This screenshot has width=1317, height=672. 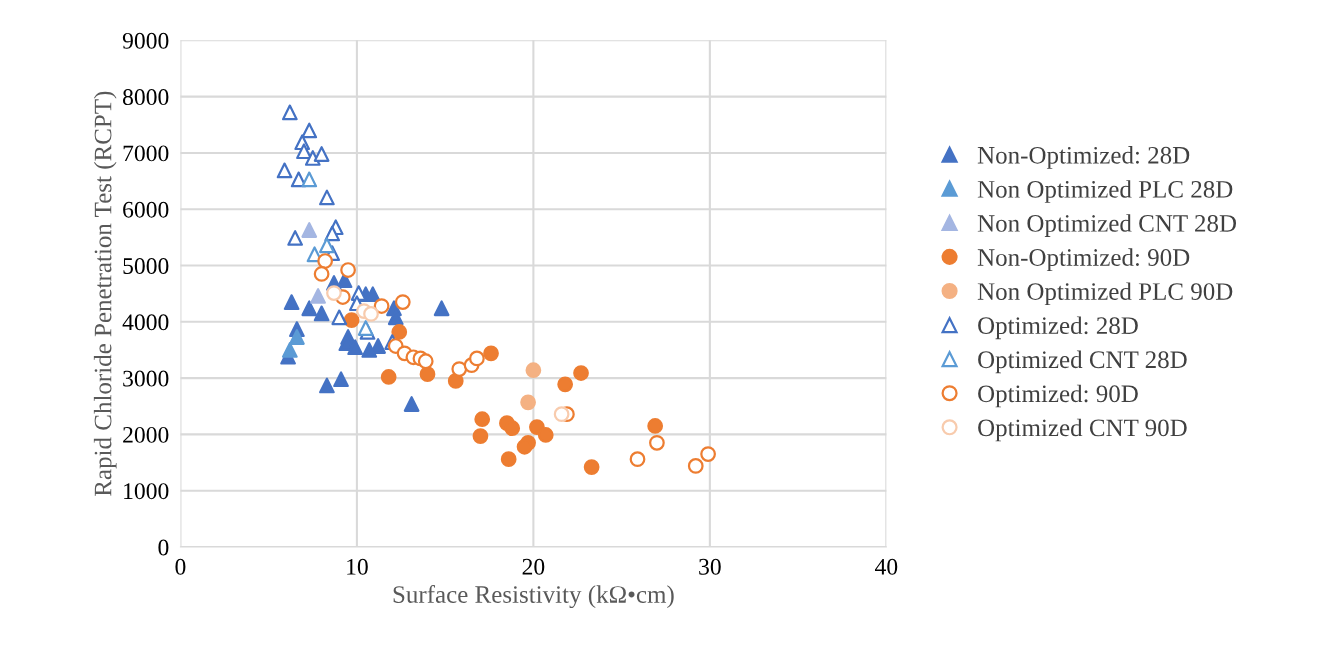 What do you see at coordinates (1105, 191) in the screenshot?
I see `legend-label: Non Optimized PLC 28D` at bounding box center [1105, 191].